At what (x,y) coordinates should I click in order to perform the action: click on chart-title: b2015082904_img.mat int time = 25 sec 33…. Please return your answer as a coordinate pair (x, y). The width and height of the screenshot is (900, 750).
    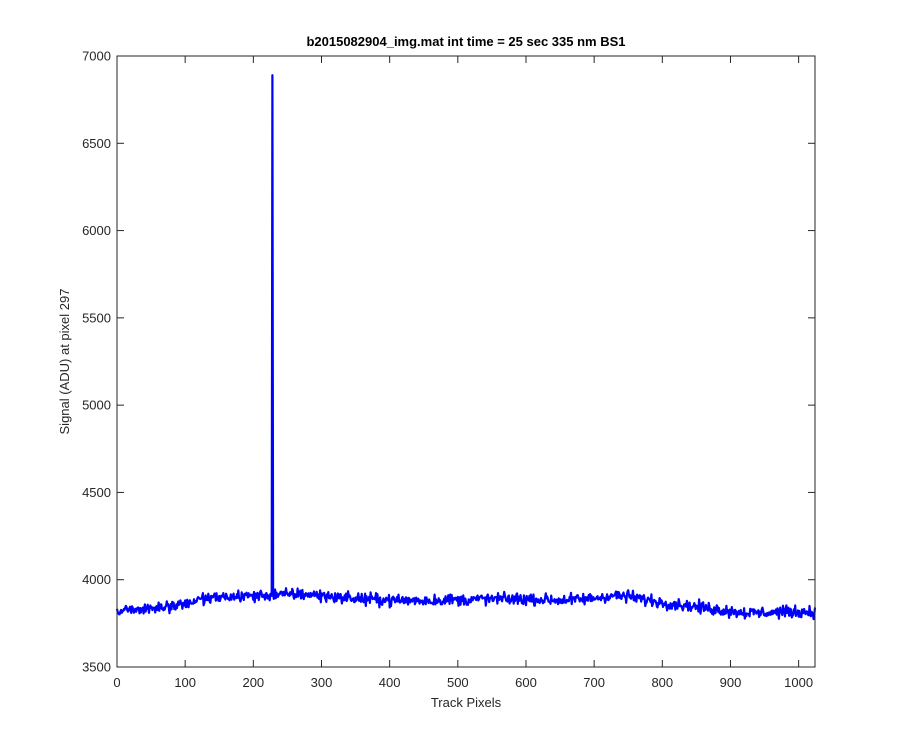
    Looking at the image, I should click on (465, 41).